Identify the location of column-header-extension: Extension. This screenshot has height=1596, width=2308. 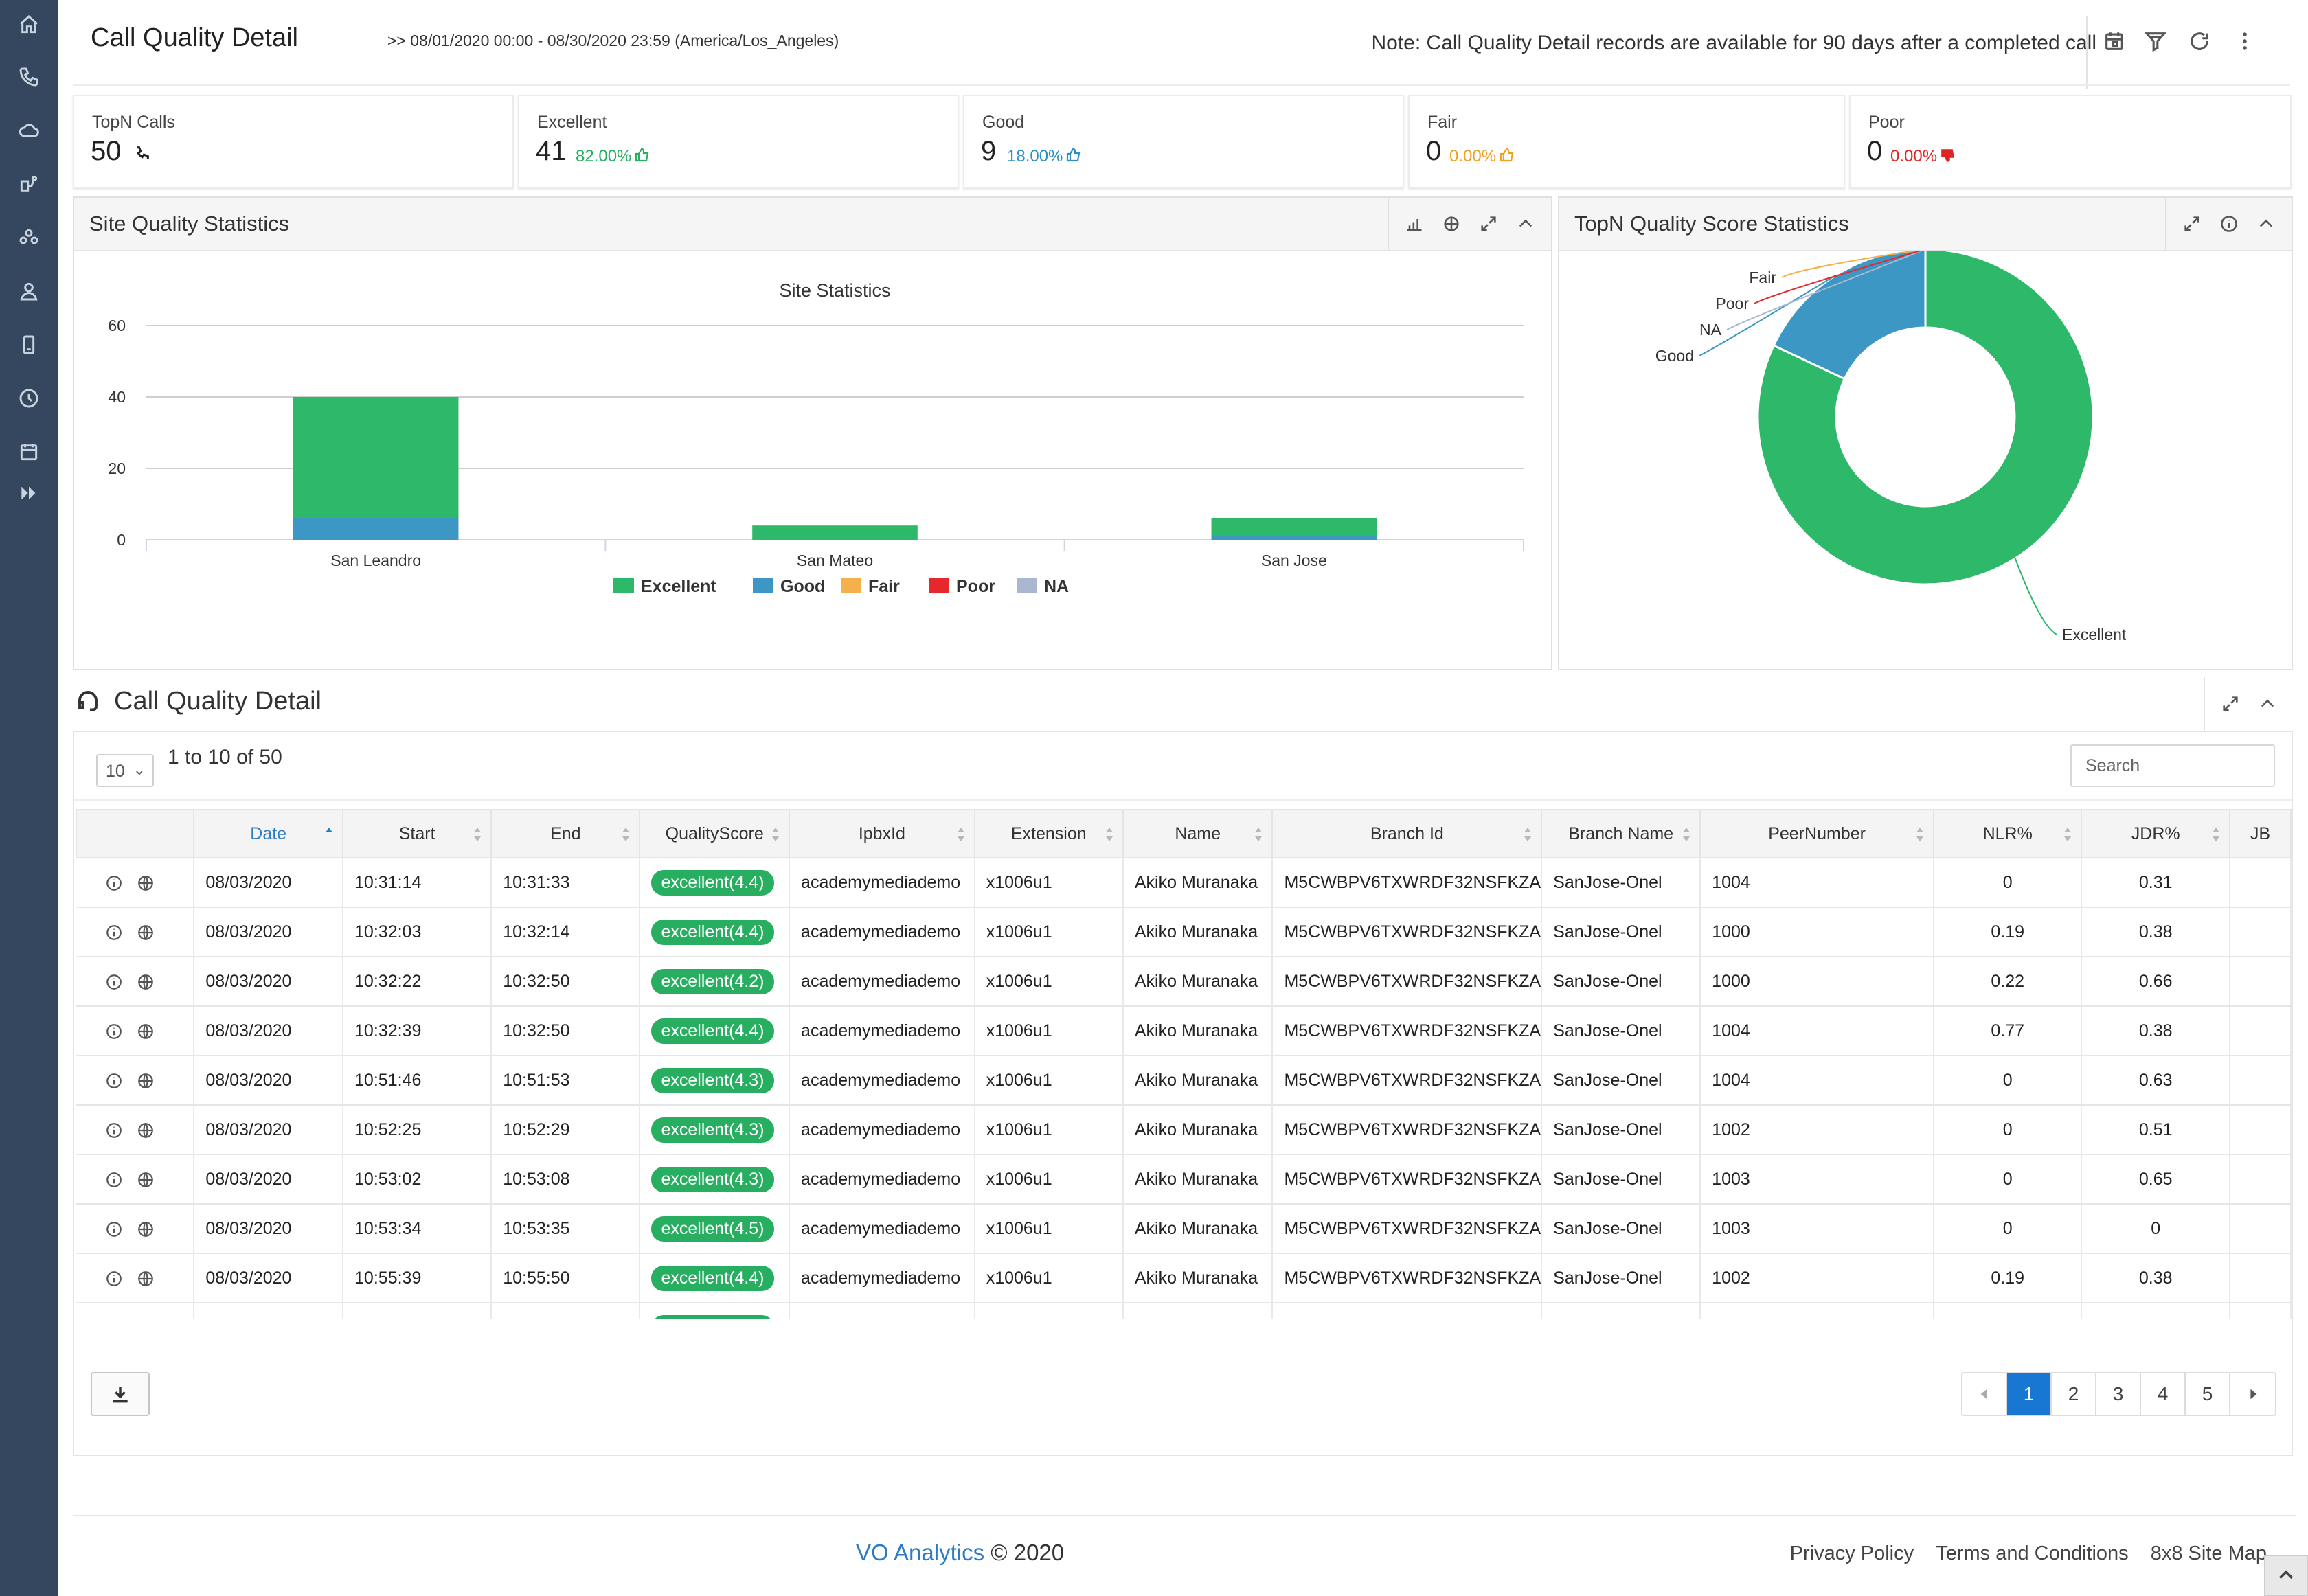
(1048, 834).